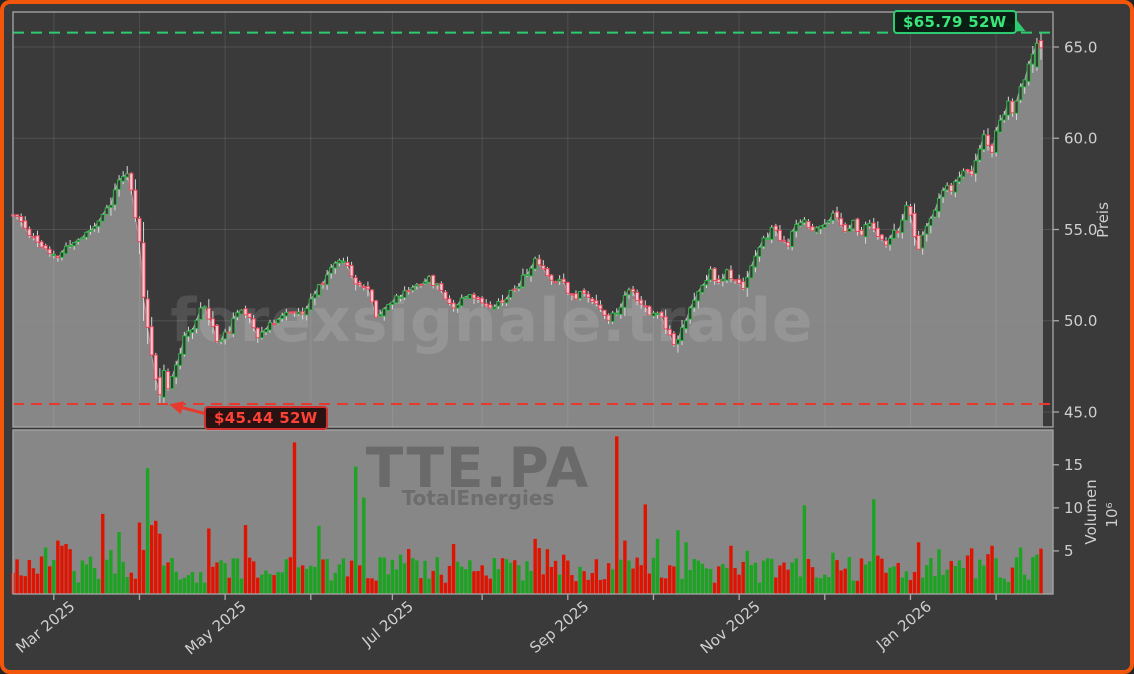  I want to click on volume-axis-title: Volumen, so click(1091, 512).